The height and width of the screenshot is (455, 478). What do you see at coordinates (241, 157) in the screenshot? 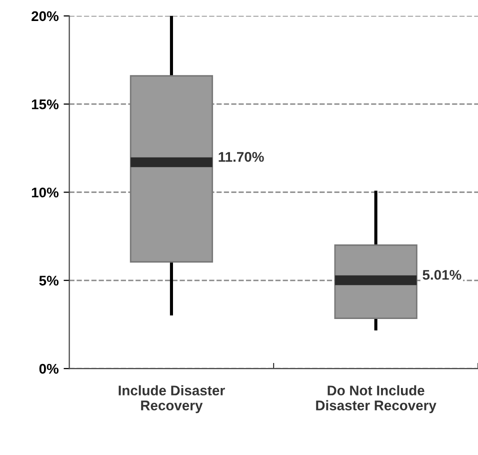
I see `annotation: 11.70%` at bounding box center [241, 157].